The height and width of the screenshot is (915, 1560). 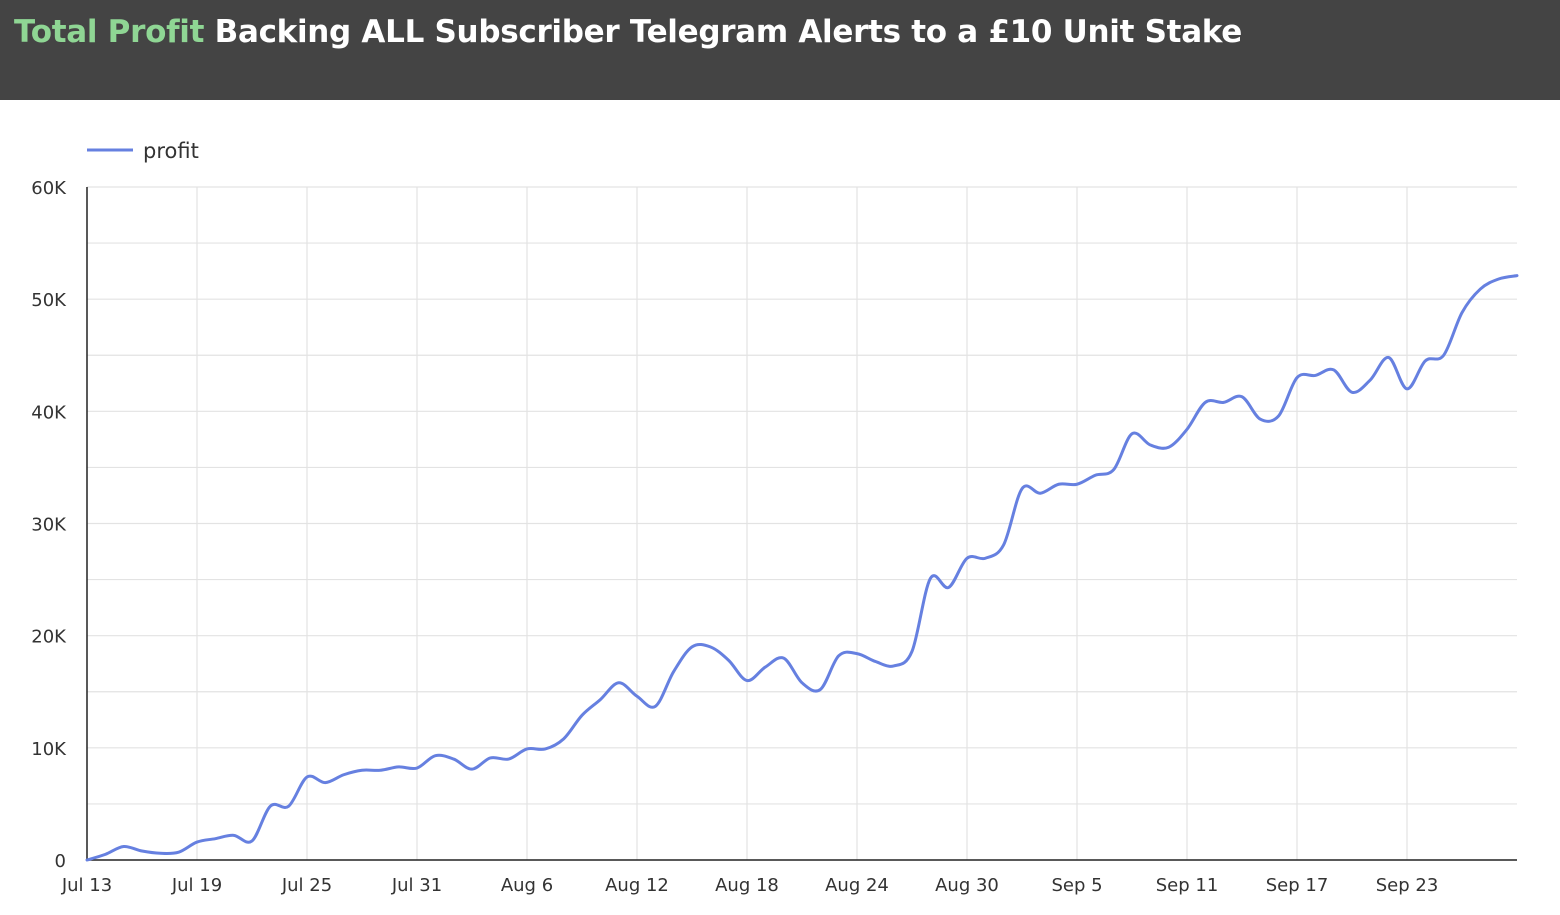 What do you see at coordinates (86, 885) in the screenshot?
I see `x-tick-label: Jul 13` at bounding box center [86, 885].